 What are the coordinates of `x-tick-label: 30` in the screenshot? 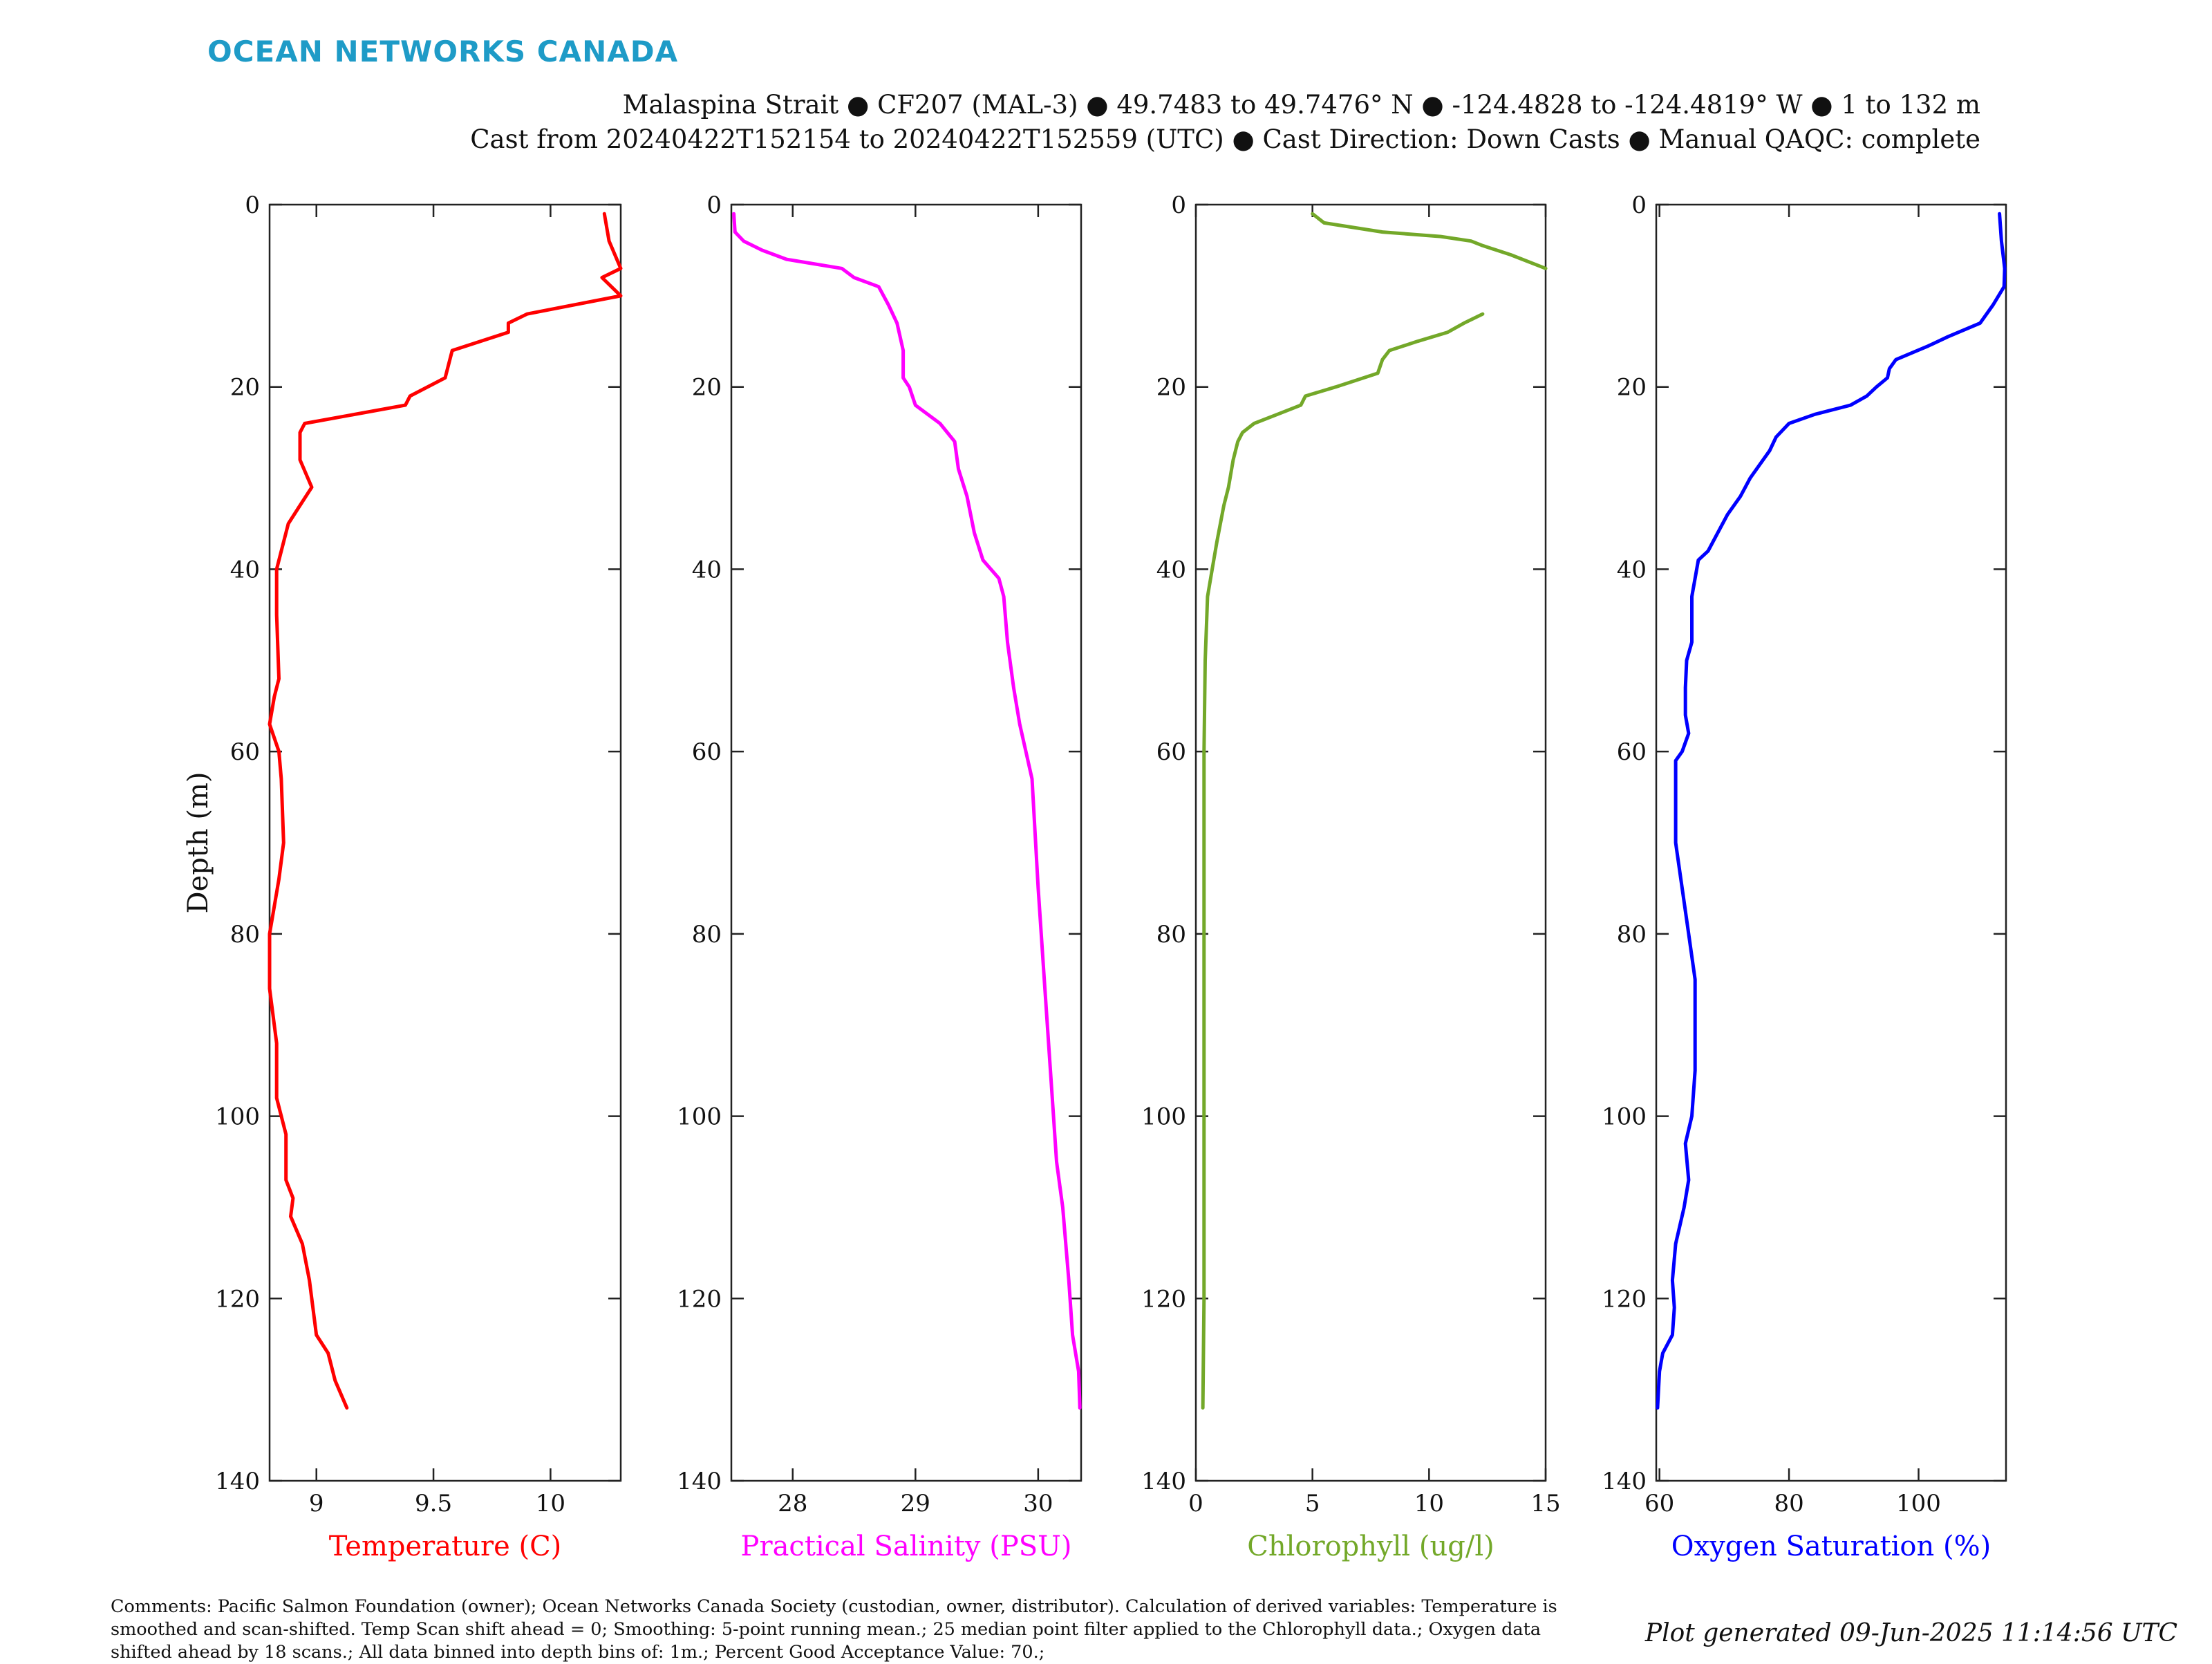 It's located at (1038, 1503).